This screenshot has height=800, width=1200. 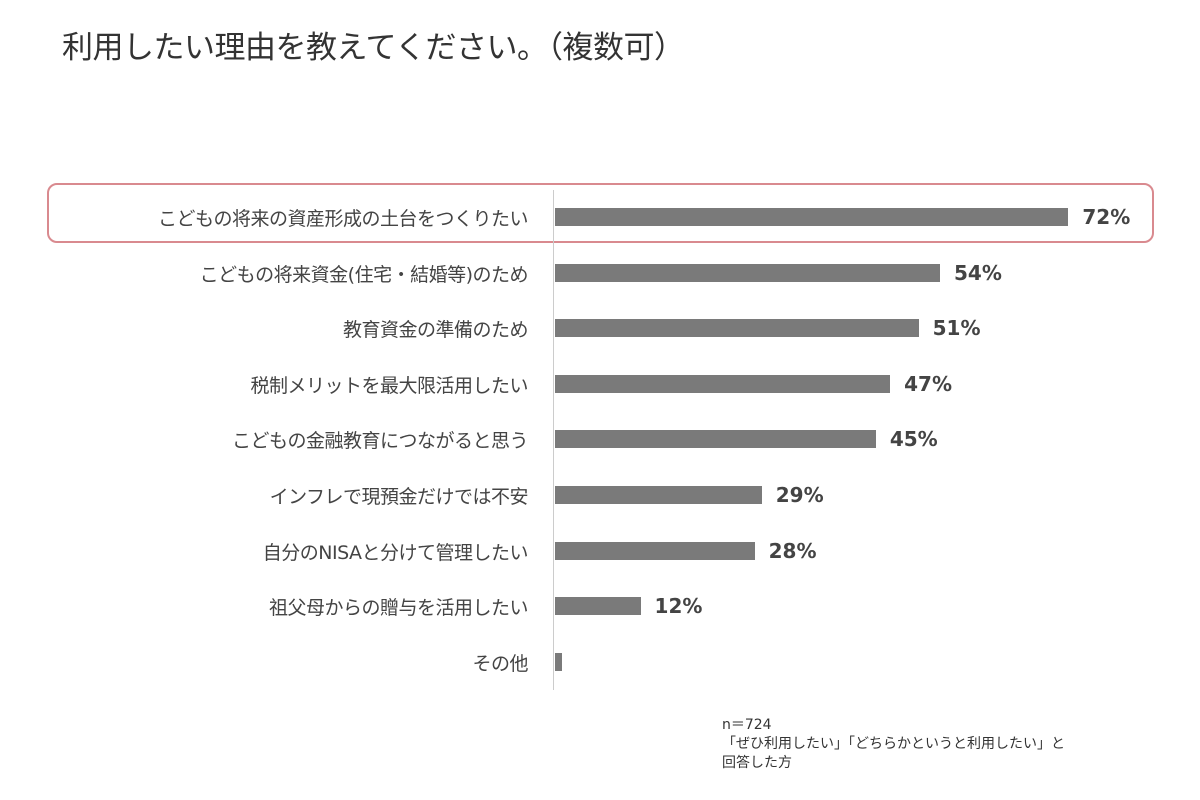 I want to click on category-label: インフレで現預金だけでは不安, so click(x=399, y=497).